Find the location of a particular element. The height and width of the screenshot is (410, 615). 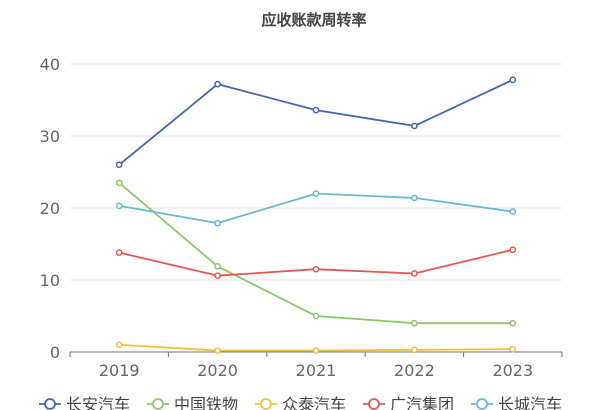

y-tick-label: 20 is located at coordinates (50, 208).